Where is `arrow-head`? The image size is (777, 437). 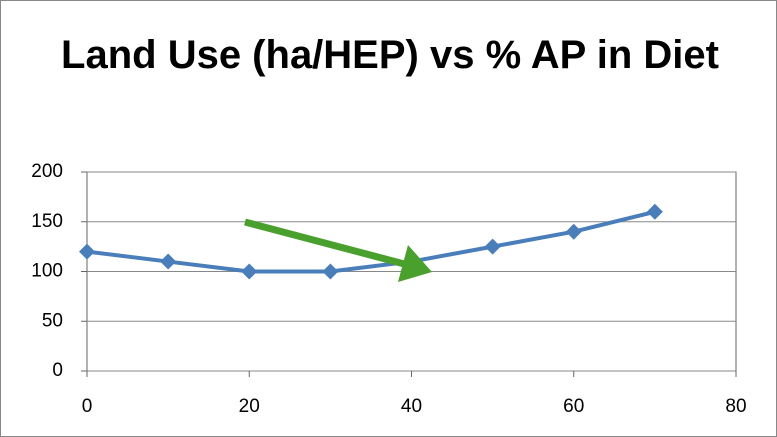
arrow-head is located at coordinates (415, 263).